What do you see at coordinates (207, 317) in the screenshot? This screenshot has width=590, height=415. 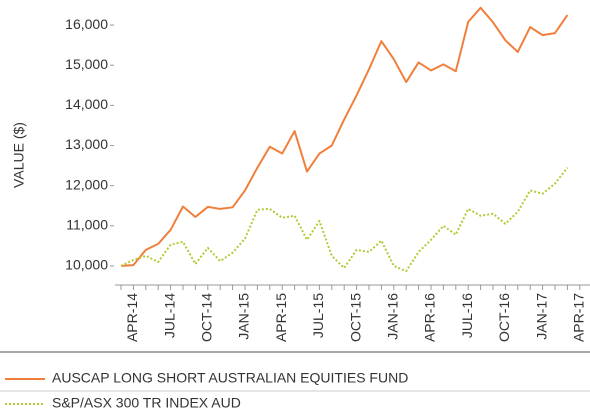 I see `x-tick-label: OCT-14` at bounding box center [207, 317].